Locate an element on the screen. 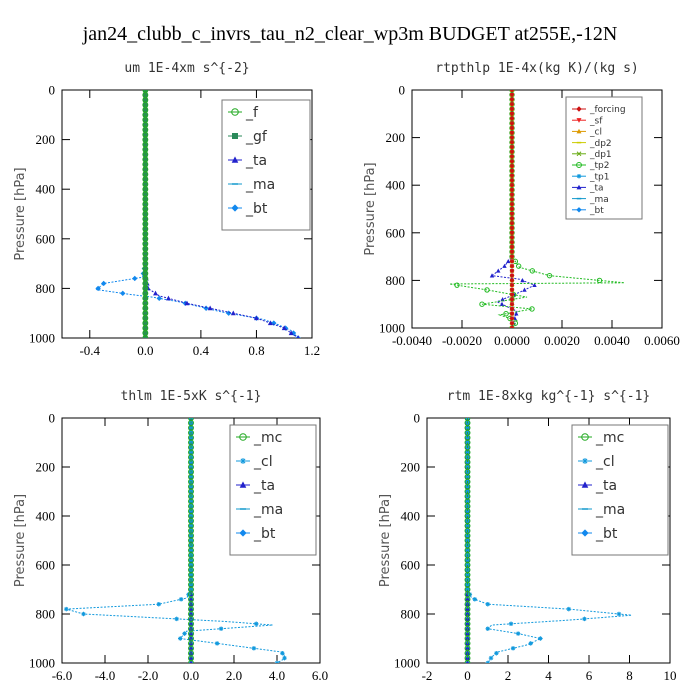  x-tick-label: 0.0000 is located at coordinates (512, 340).